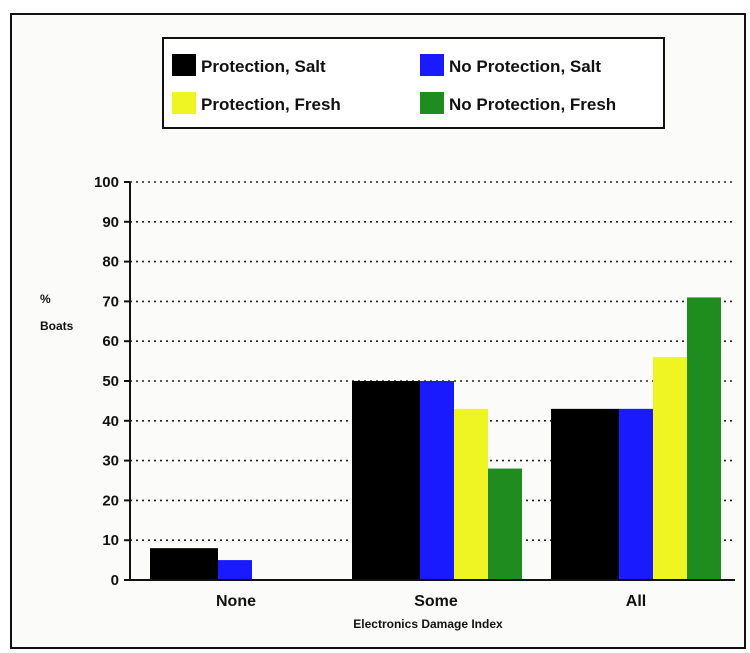  Describe the element at coordinates (106, 182) in the screenshot. I see `y-tick-label: 100` at that location.